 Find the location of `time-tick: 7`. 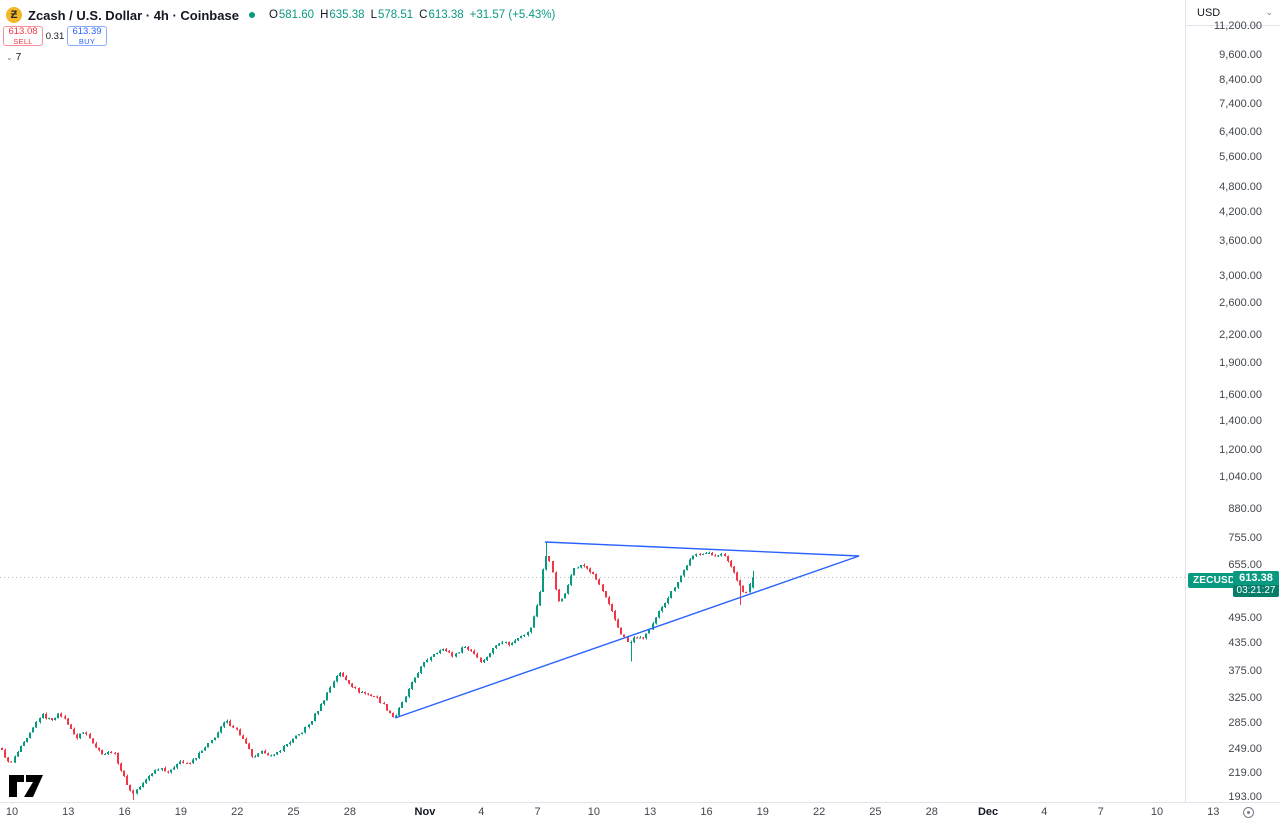

time-tick: 7 is located at coordinates (537, 812).